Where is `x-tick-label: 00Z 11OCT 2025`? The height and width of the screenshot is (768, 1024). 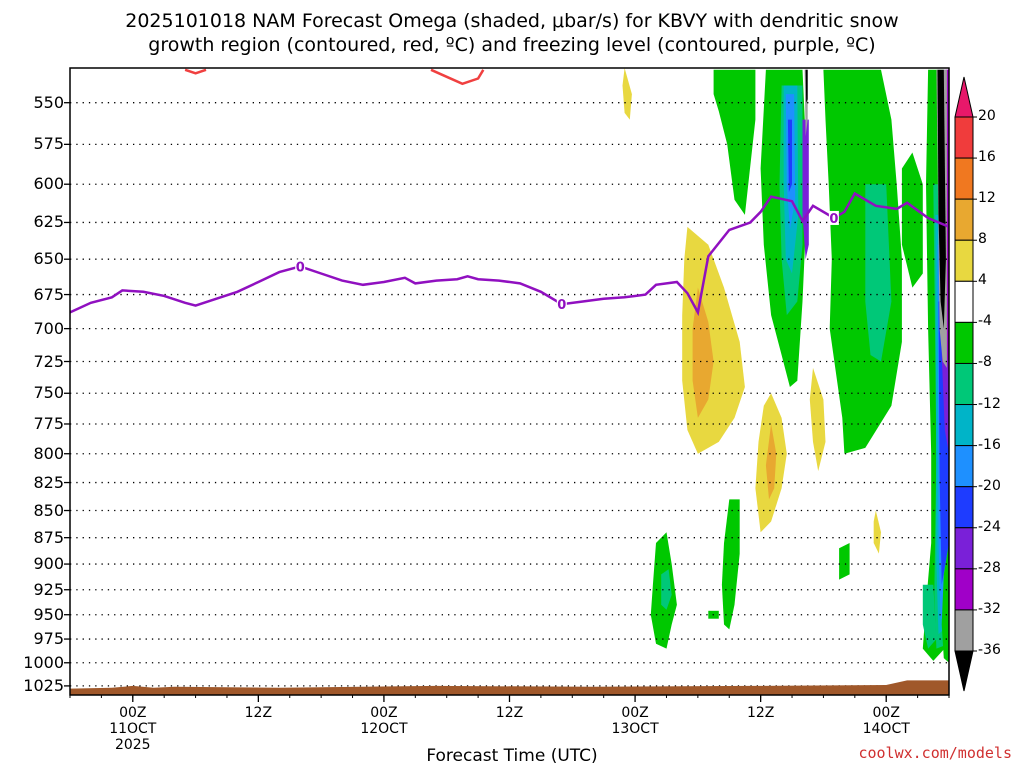
x-tick-label: 00Z 11OCT 2025 is located at coordinates (133, 729).